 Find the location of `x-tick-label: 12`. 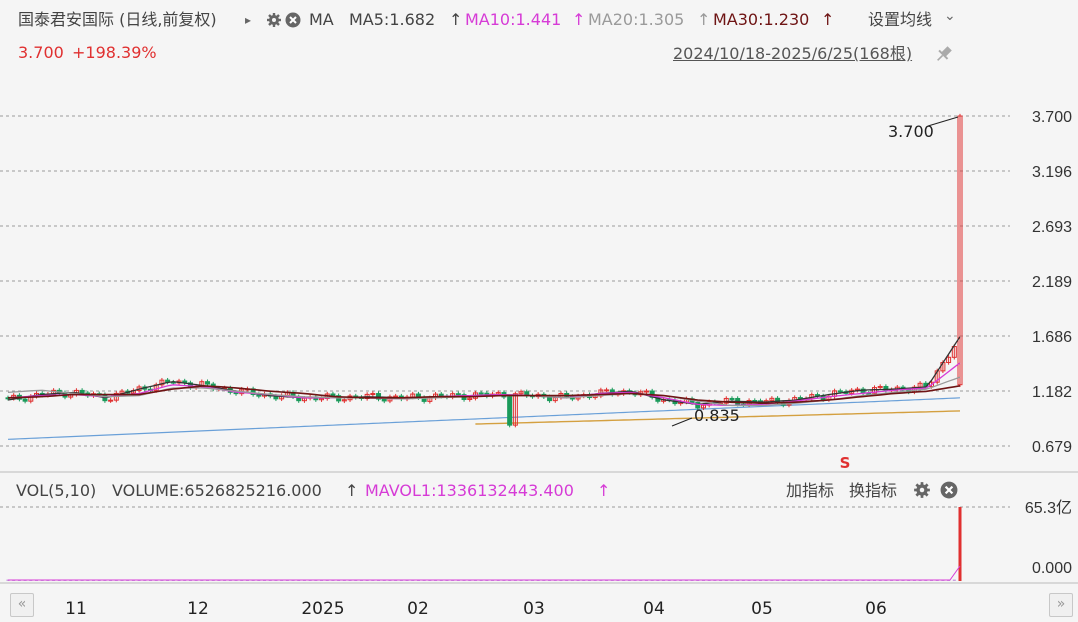

x-tick-label: 12 is located at coordinates (198, 609).